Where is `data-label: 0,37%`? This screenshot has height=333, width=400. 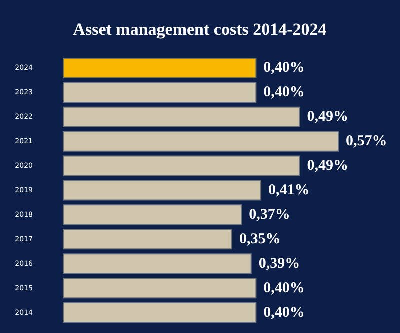
data-label: 0,37% is located at coordinates (269, 214).